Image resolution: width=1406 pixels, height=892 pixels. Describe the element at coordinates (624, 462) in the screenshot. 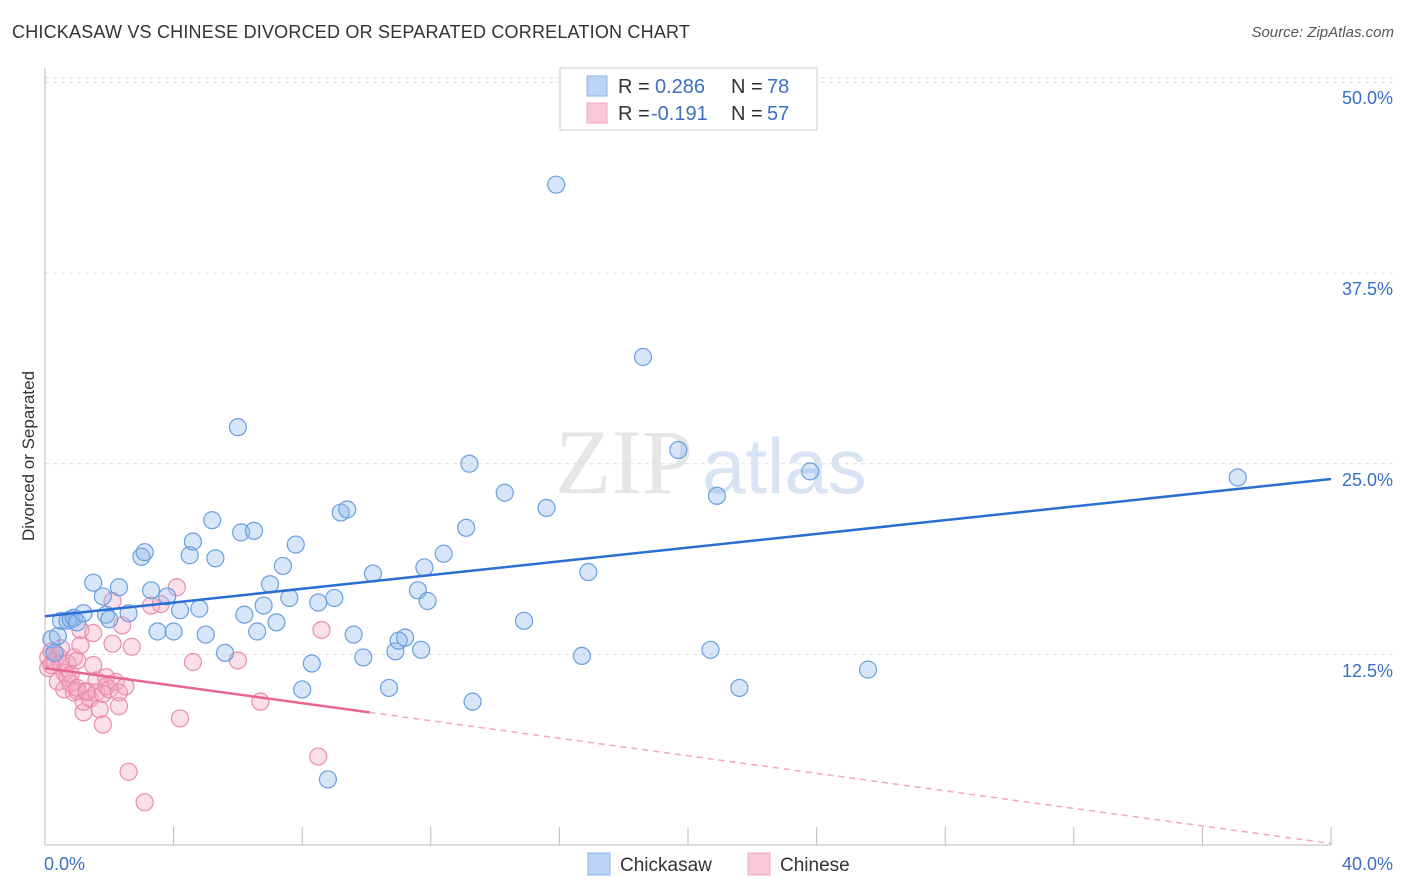

I see `watermark-zip: ZIP` at that location.